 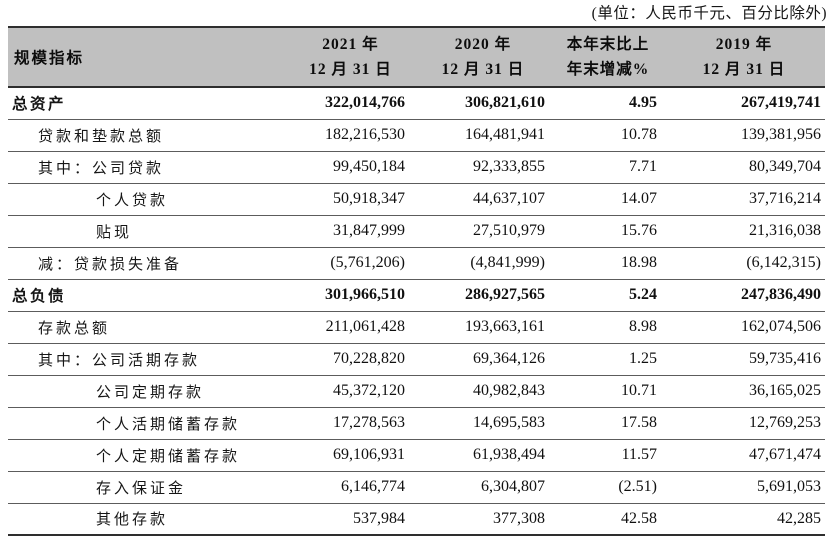 I want to click on value-2021: 99,450,184, so click(x=369, y=166).